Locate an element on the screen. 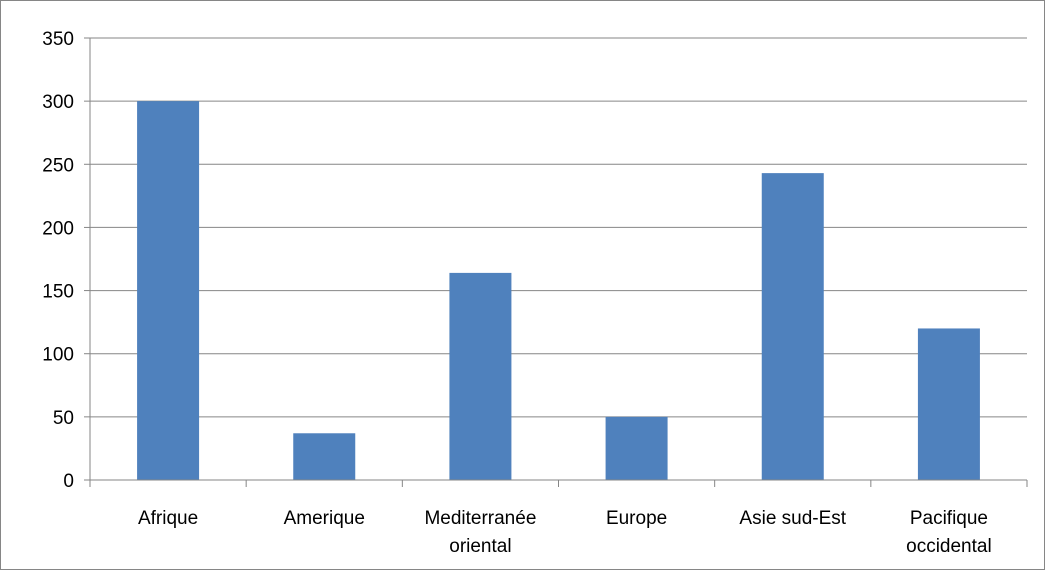 Image resolution: width=1049 pixels, height=574 pixels. y-tick-label: 100 is located at coordinates (58, 355).